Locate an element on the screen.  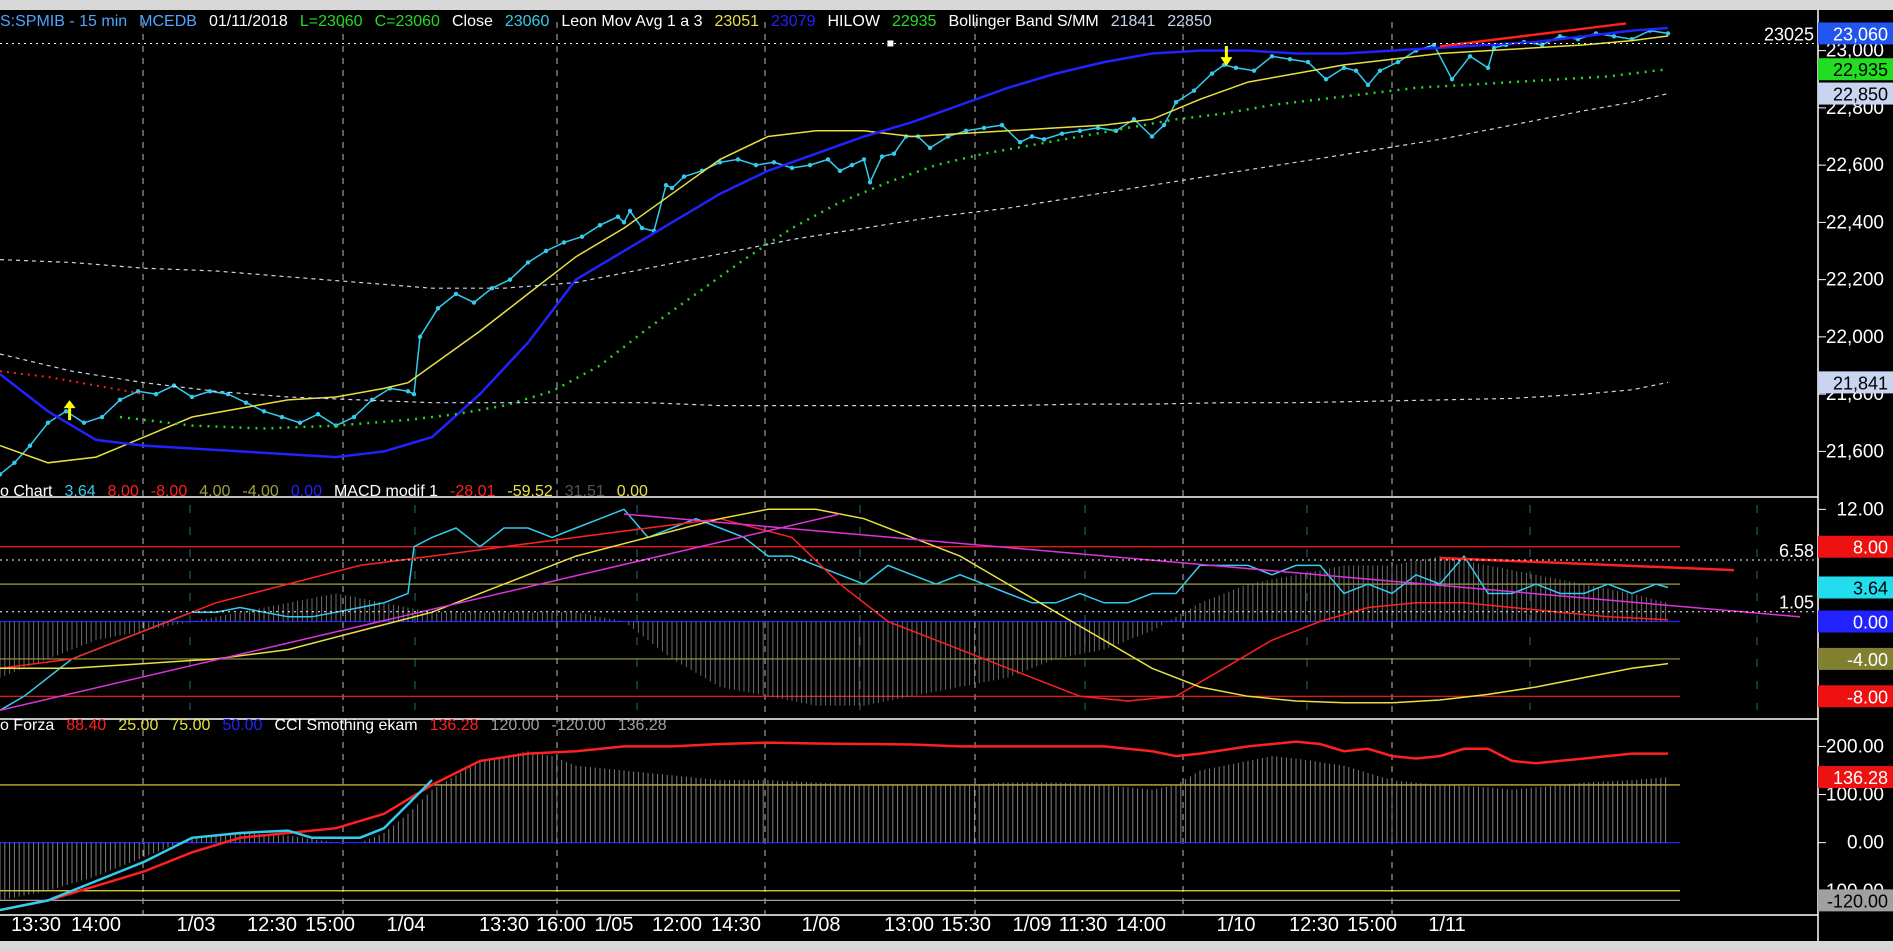
series-line-cci is located at coordinates (216, 845).